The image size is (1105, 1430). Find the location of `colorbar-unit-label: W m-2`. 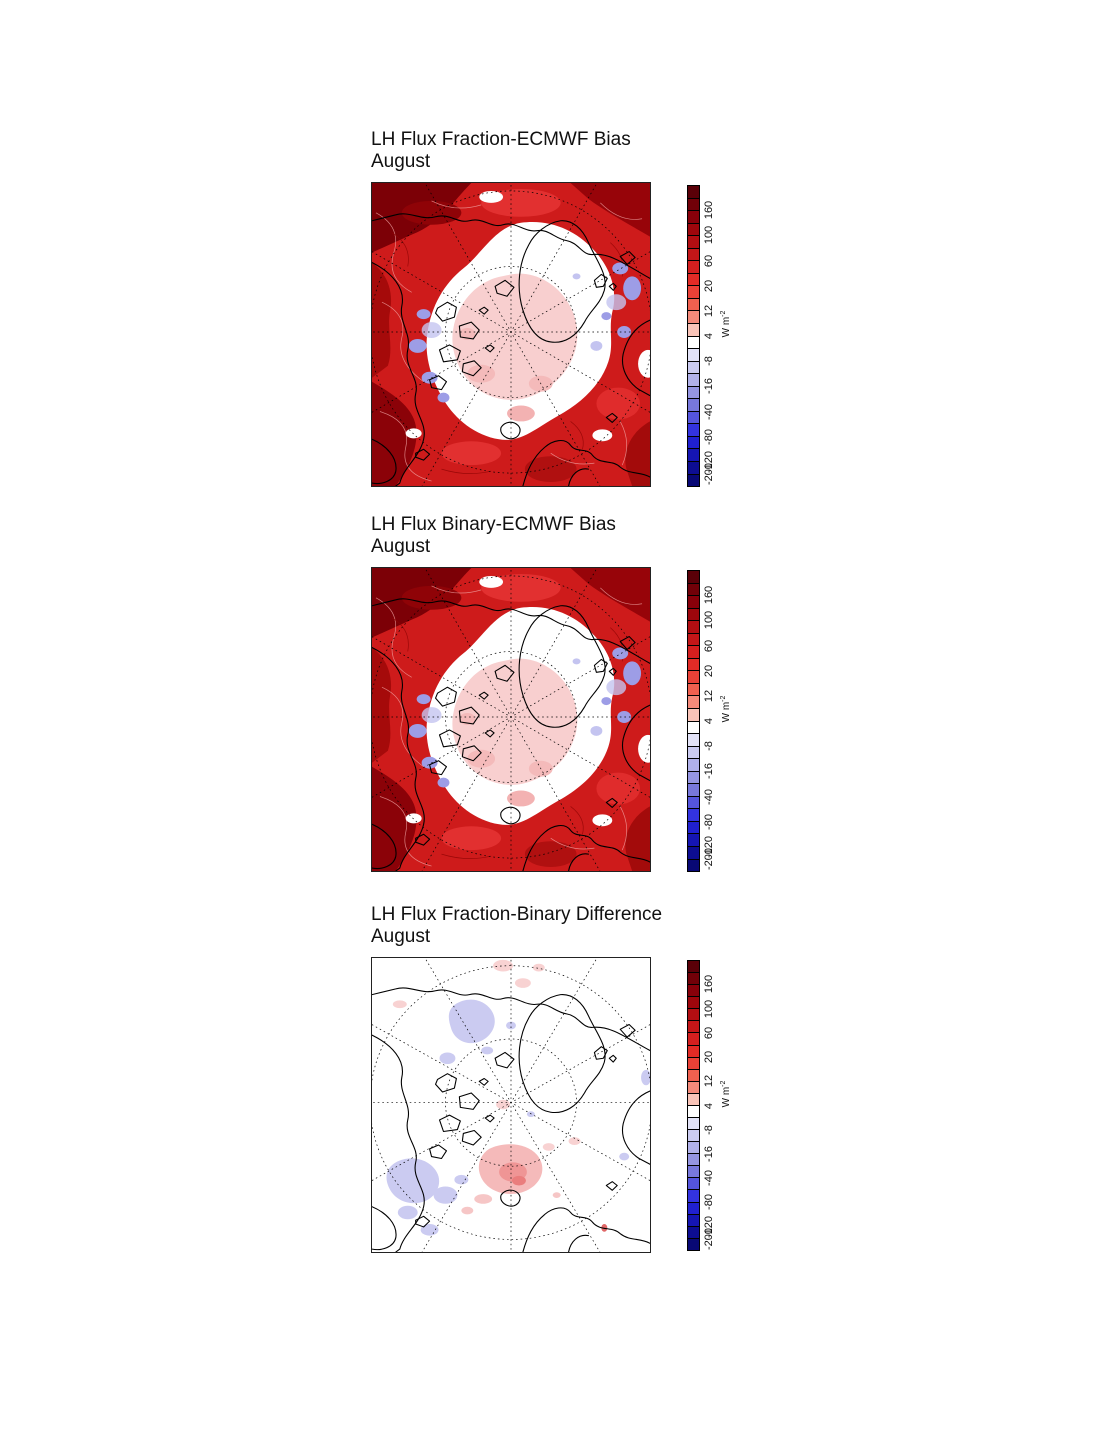

colorbar-unit-label: W m-2 is located at coordinates (726, 709).